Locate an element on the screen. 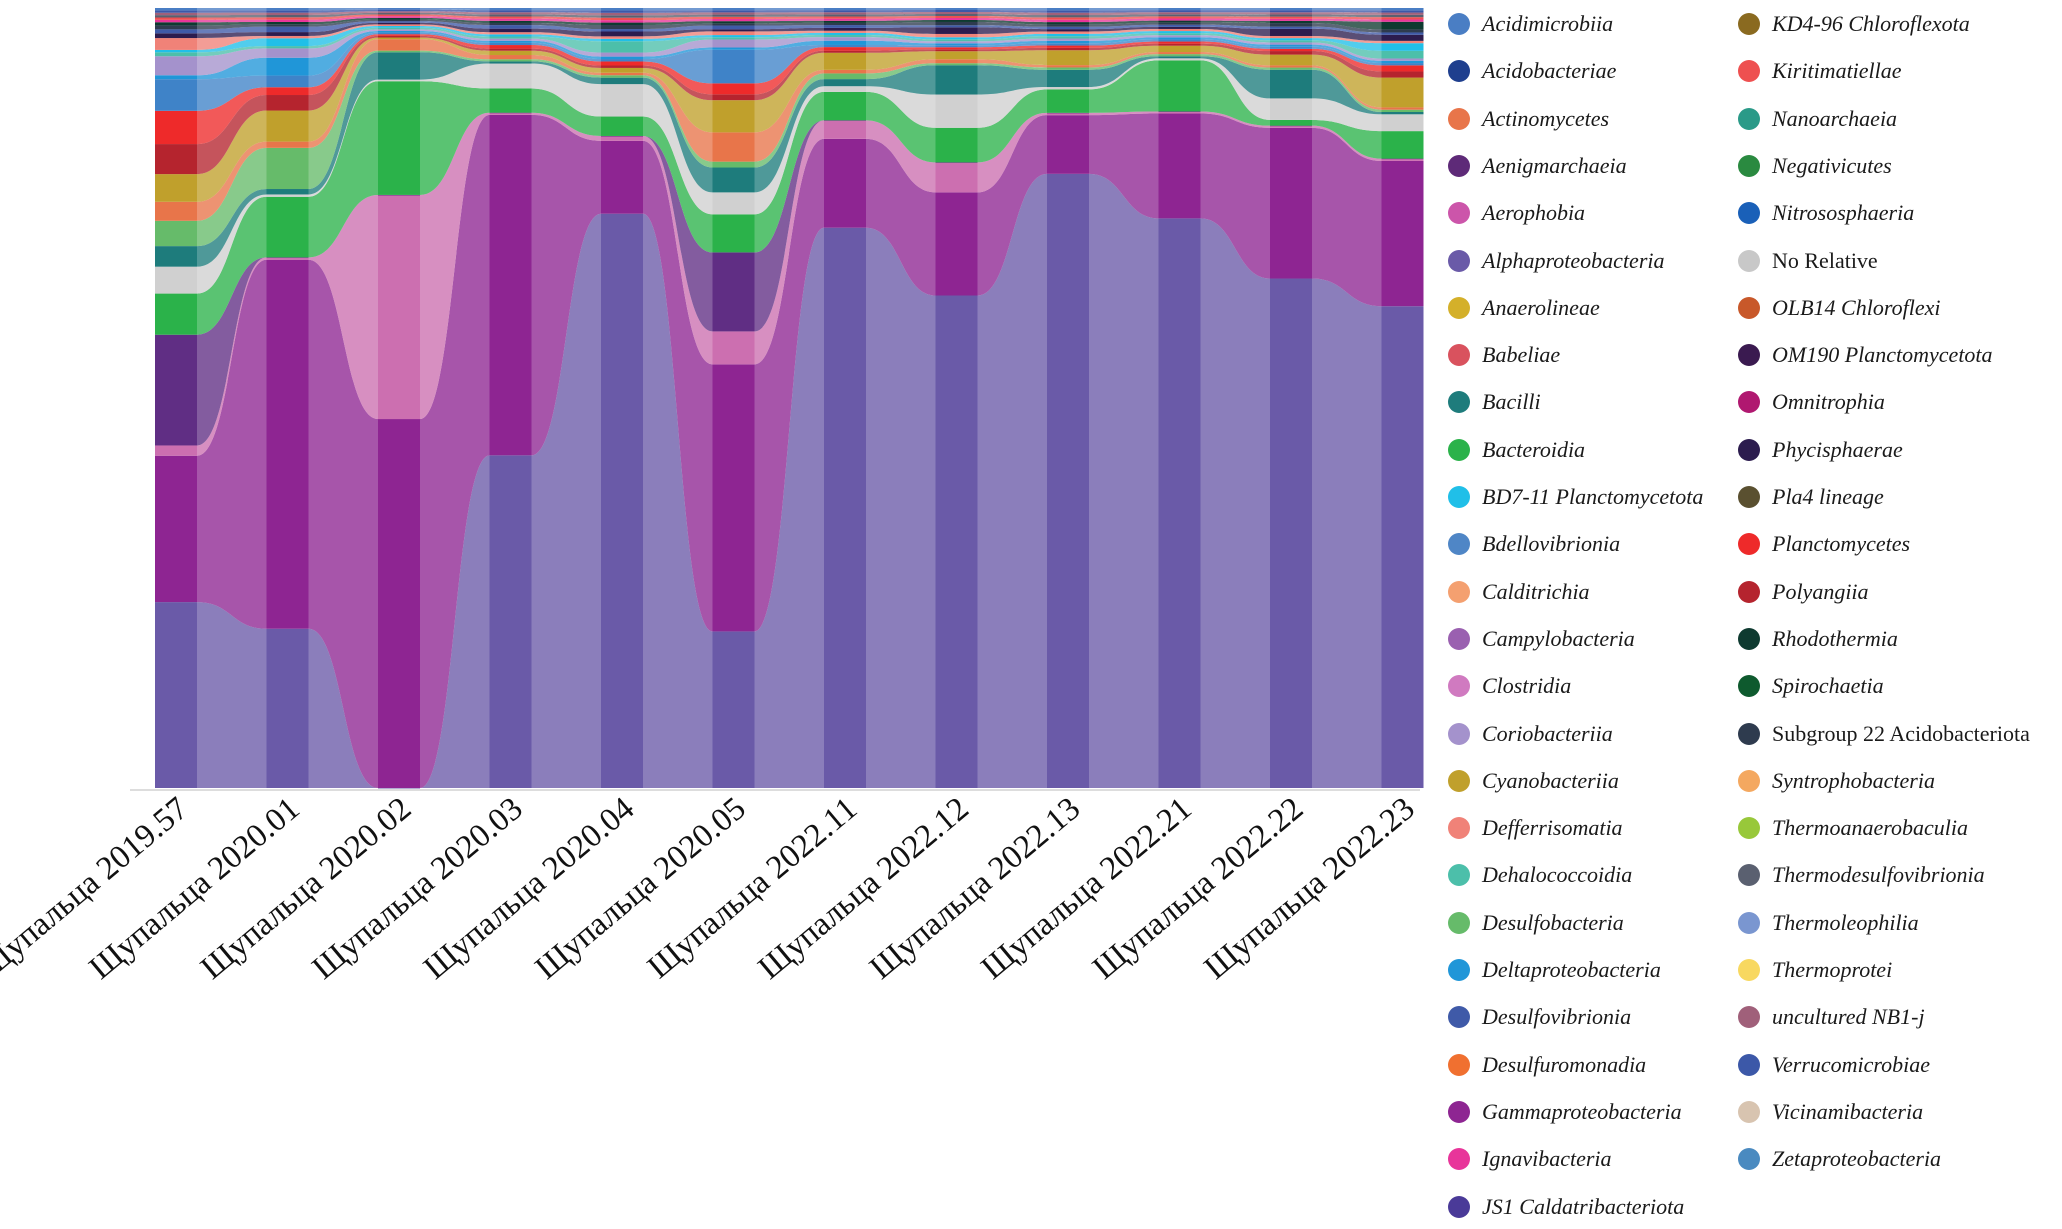 This screenshot has width=2062, height=1229. legend-label: Desulfobacteria is located at coordinates (1553, 922).